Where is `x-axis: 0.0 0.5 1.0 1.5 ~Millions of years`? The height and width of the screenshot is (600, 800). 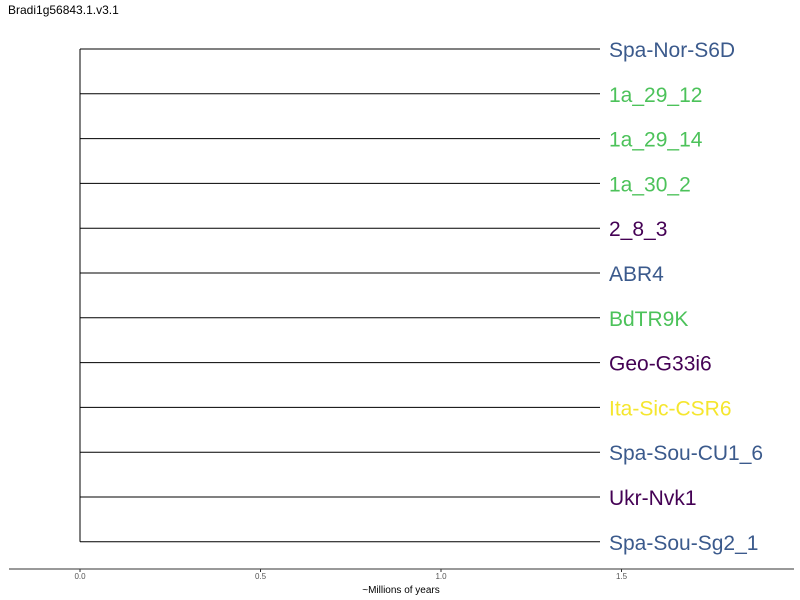
x-axis: 0.0 0.5 1.0 1.5 ~Millions of years is located at coordinates (401, 582).